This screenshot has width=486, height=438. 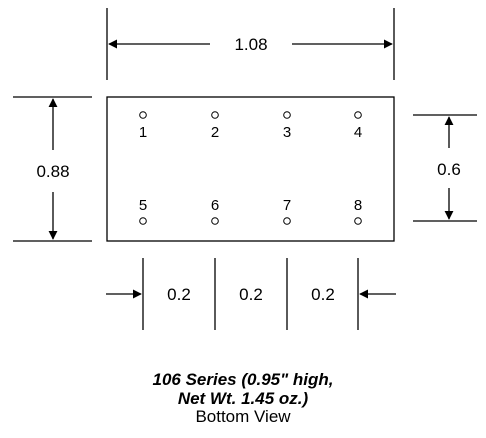 I want to click on pin-number: 4, so click(x=358, y=132).